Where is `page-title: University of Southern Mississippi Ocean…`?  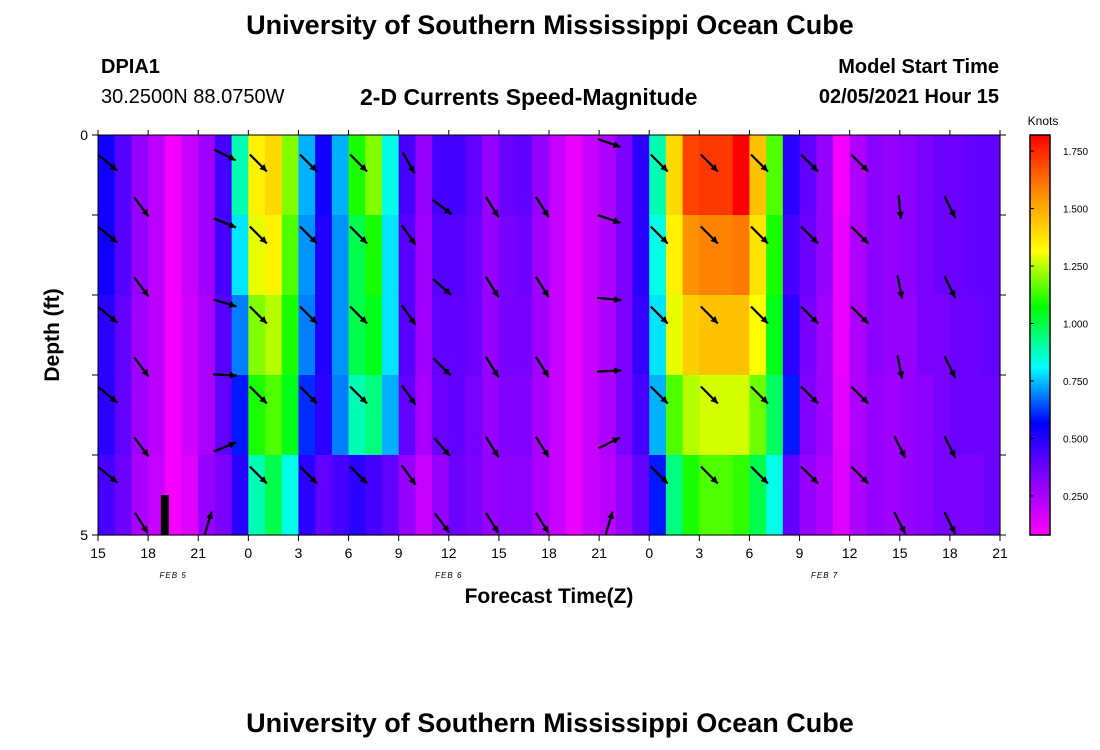 page-title: University of Southern Mississippi Ocean… is located at coordinates (550, 25).